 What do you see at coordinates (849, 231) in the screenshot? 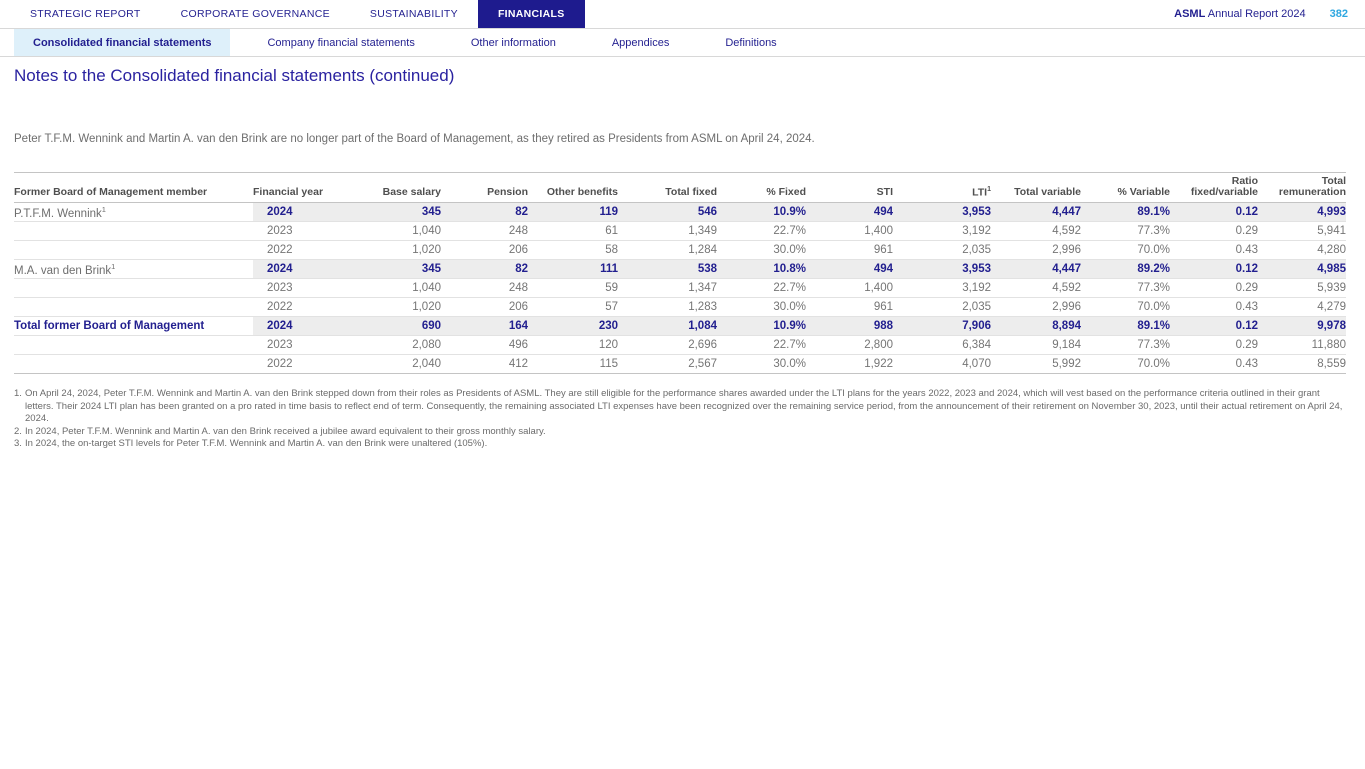
I see `value-cell: 1,400` at bounding box center [849, 231].